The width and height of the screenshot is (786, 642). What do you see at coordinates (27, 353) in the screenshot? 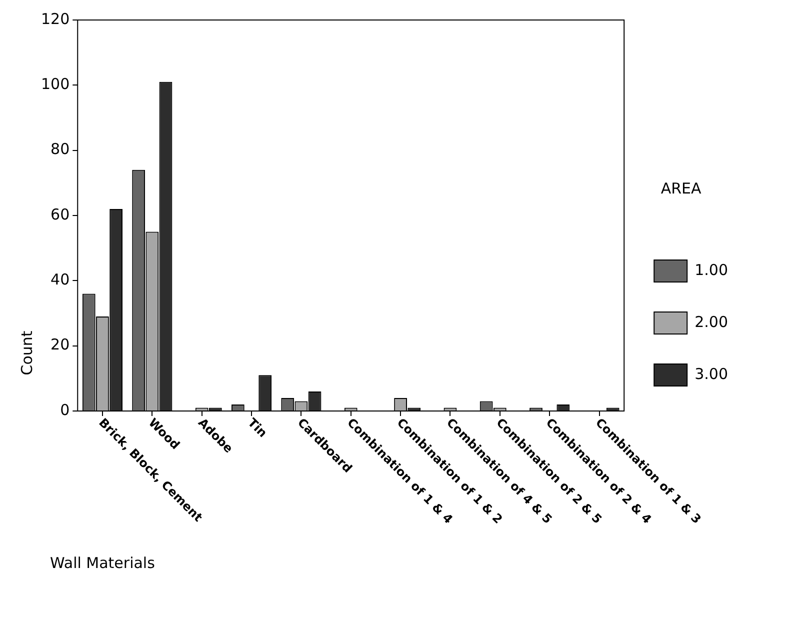
I see `y-axis-title: Count` at bounding box center [27, 353].